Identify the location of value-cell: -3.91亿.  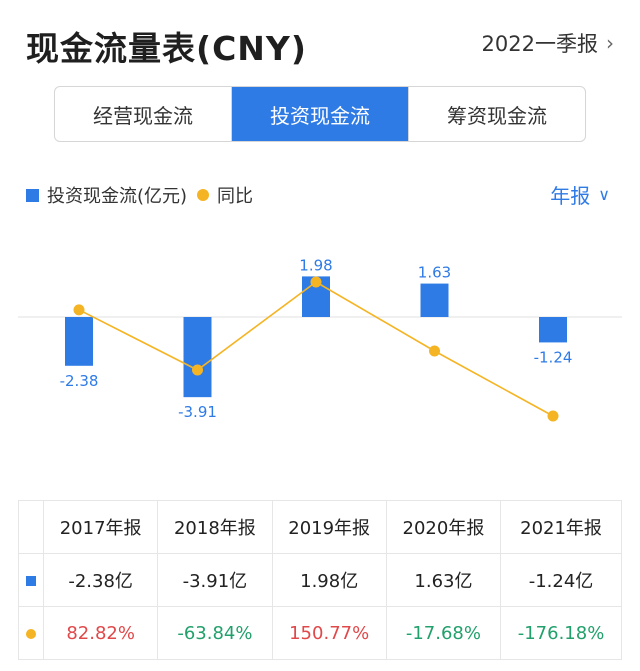
(215, 580).